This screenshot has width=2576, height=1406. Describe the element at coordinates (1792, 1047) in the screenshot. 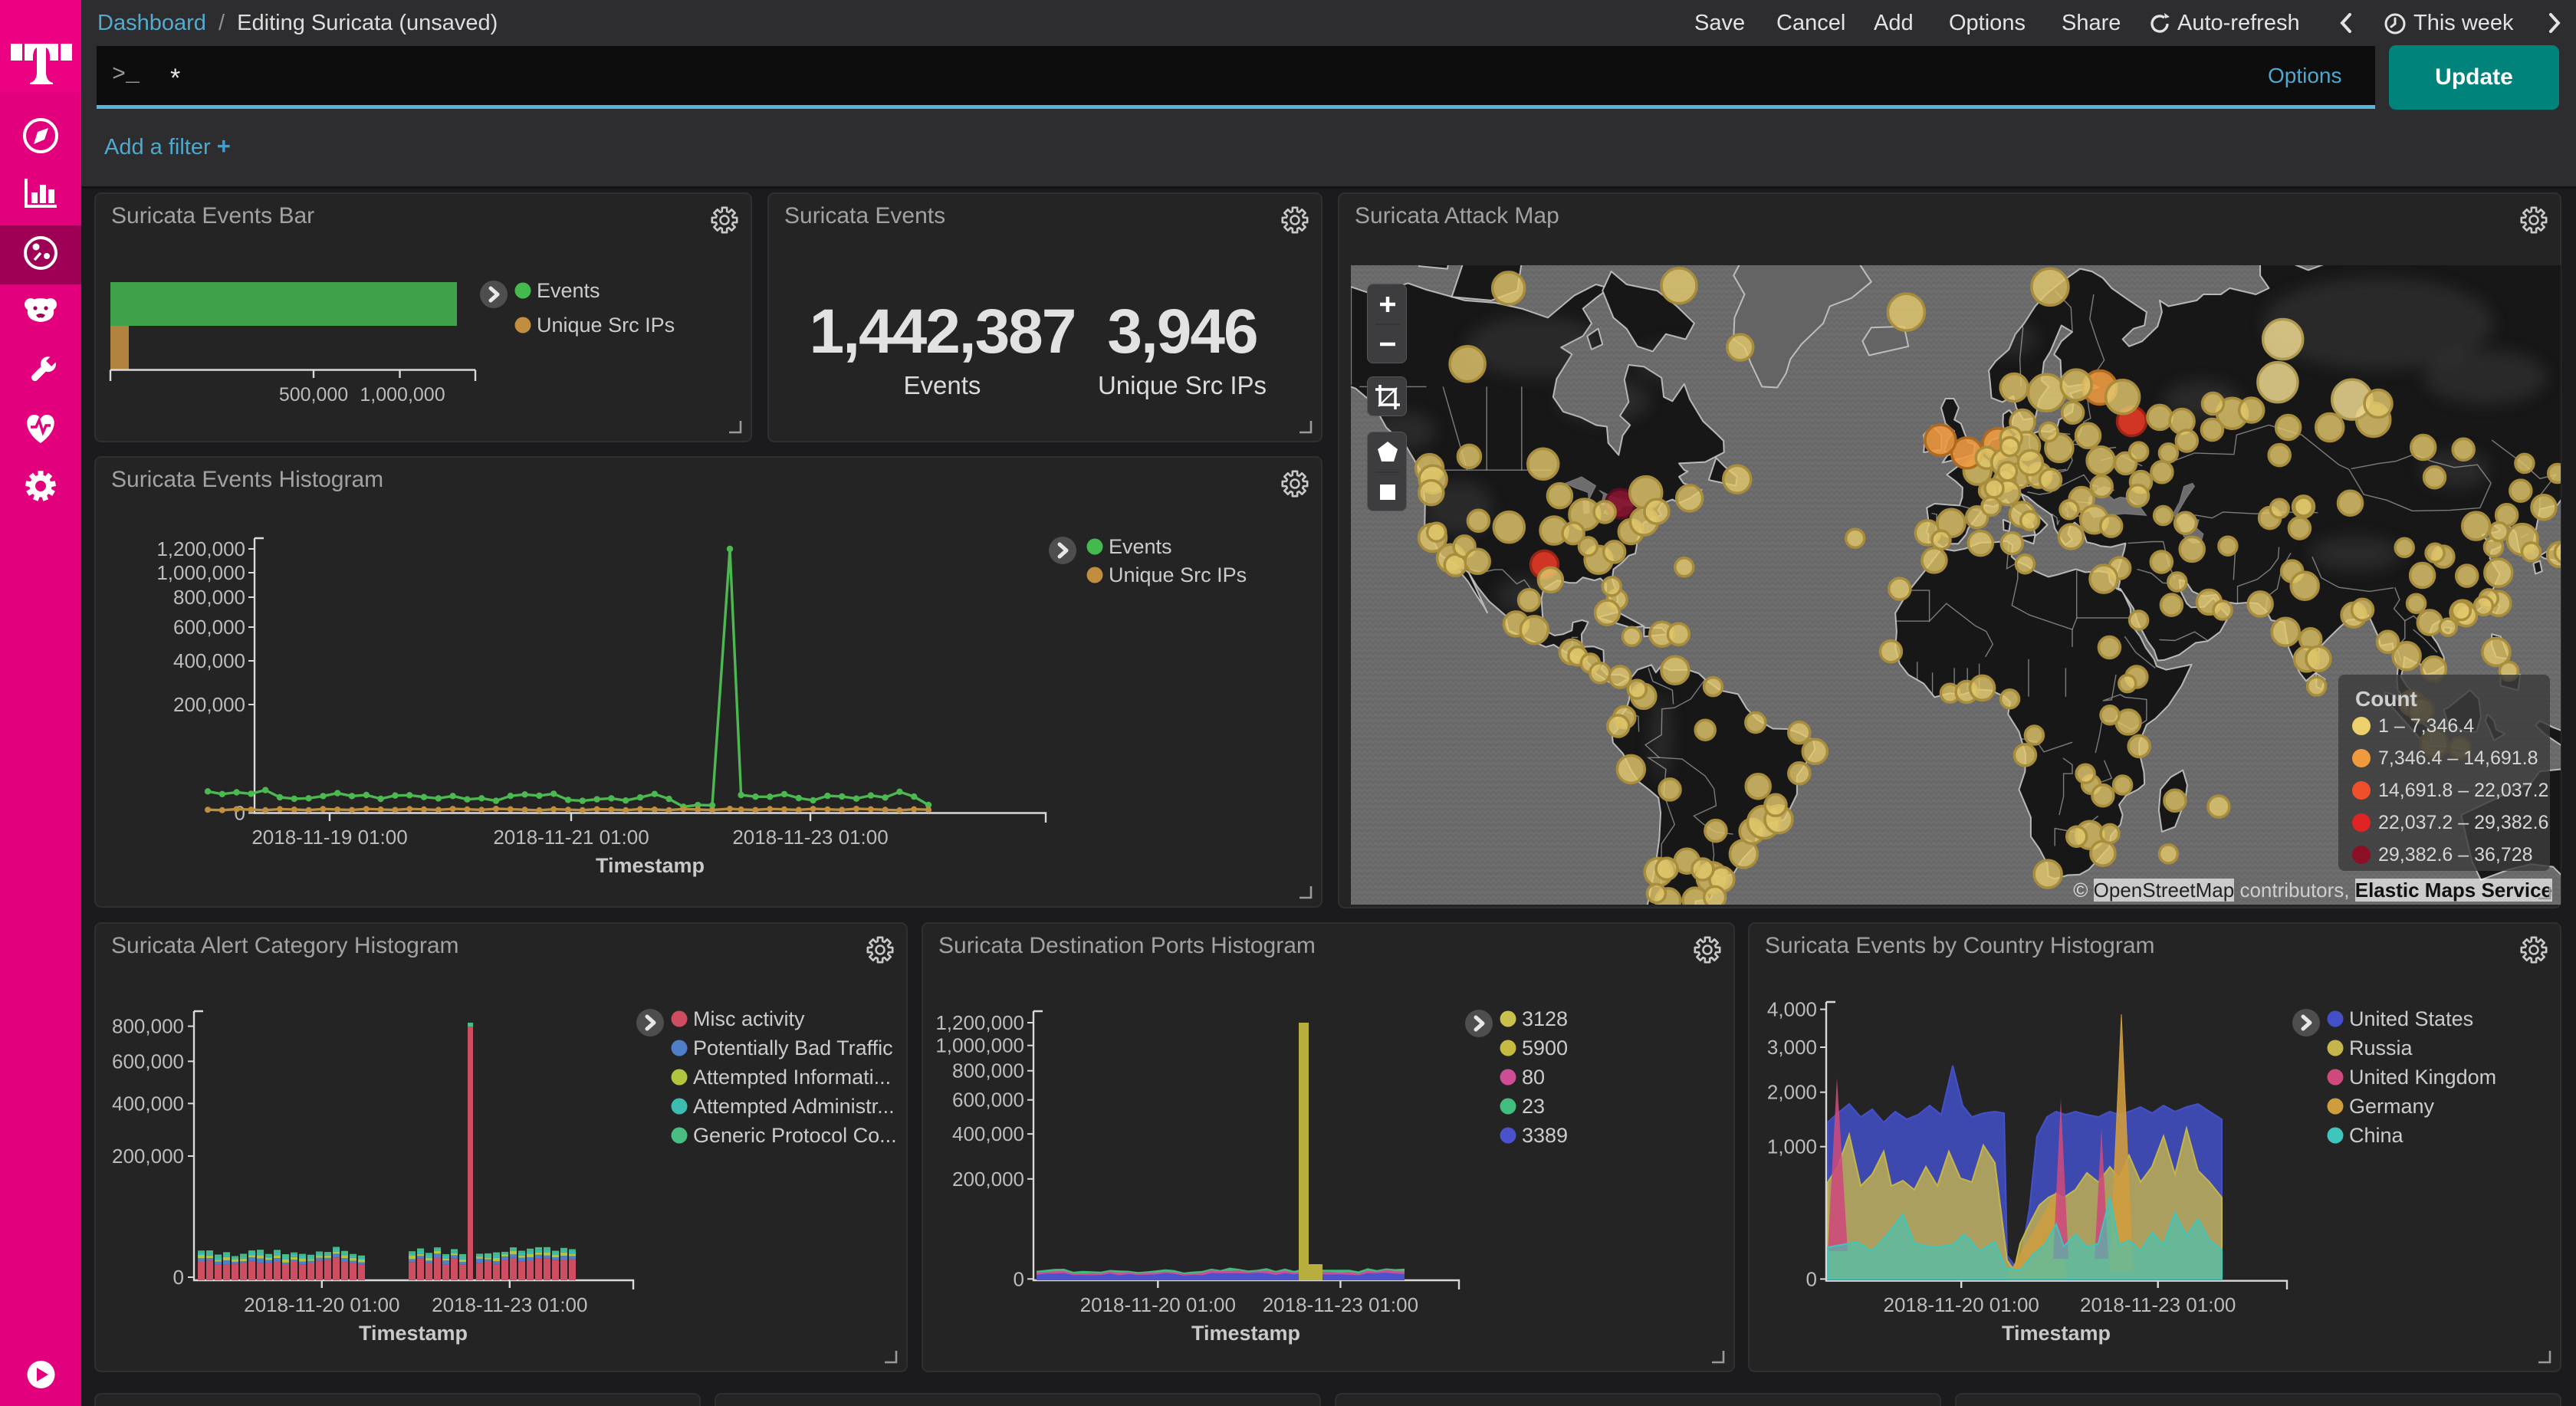

I see `svg-text: 3,000` at that location.